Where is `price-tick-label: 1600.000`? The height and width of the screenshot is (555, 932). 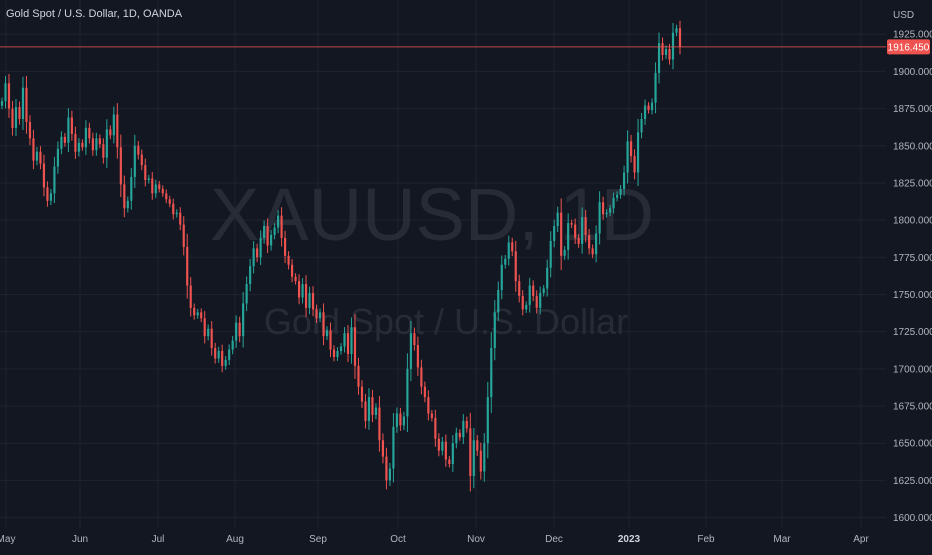
price-tick-label: 1600.000 is located at coordinates (912, 518).